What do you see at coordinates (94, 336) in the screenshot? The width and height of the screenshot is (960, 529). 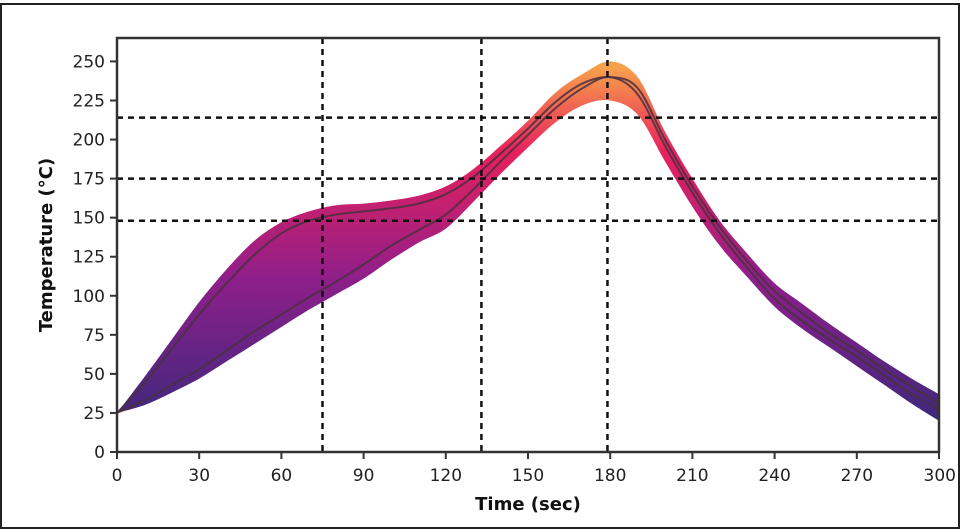 I see `y-tick-label: 75` at bounding box center [94, 336].